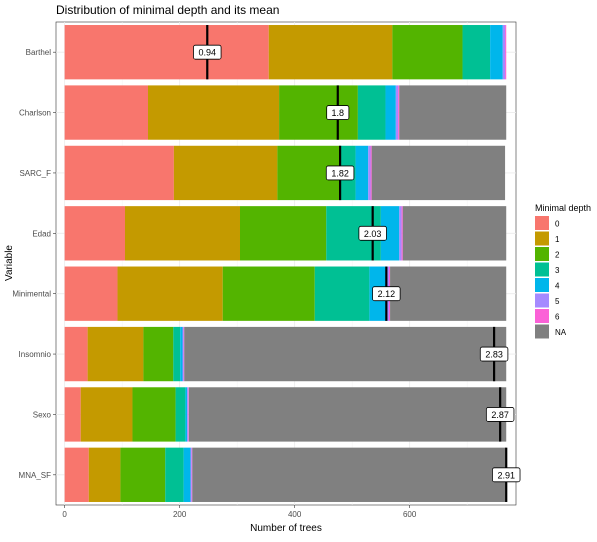 The height and width of the screenshot is (542, 597). Describe the element at coordinates (180, 514) in the screenshot. I see `x-tick-label: 200` at that location.